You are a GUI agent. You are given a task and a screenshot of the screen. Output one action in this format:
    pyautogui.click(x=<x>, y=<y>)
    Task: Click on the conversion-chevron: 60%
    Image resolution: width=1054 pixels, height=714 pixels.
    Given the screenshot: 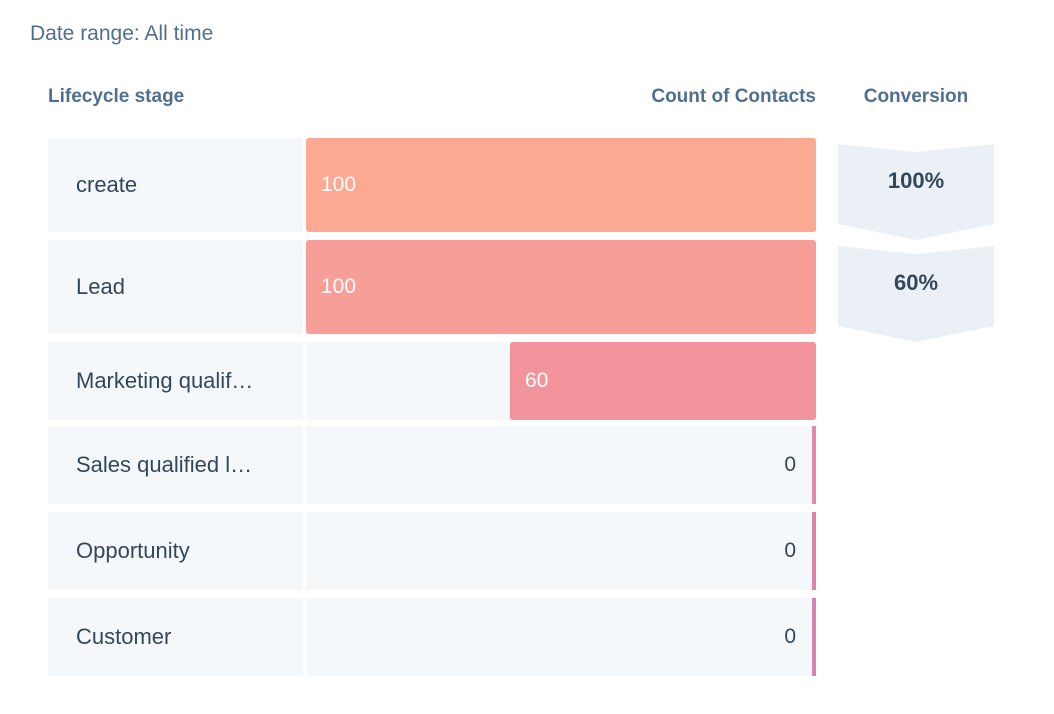 What is the action you would take?
    pyautogui.click(x=916, y=294)
    